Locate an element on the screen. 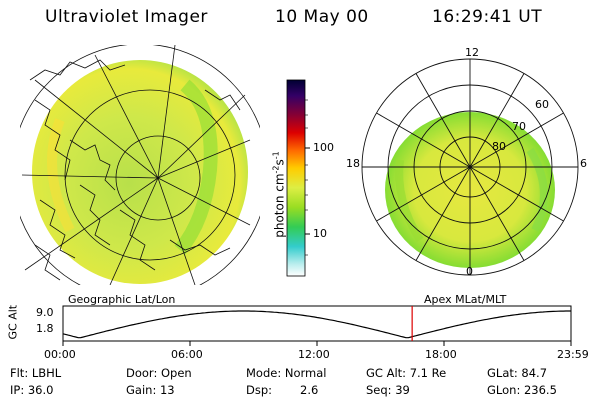 The image size is (600, 400). orbit-xtick-2: 12:00 is located at coordinates (314, 354).